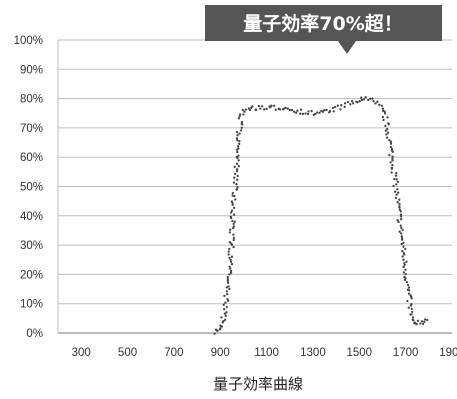  What do you see at coordinates (406, 353) in the screenshot?
I see `x-tick-label: 1700` at bounding box center [406, 353].